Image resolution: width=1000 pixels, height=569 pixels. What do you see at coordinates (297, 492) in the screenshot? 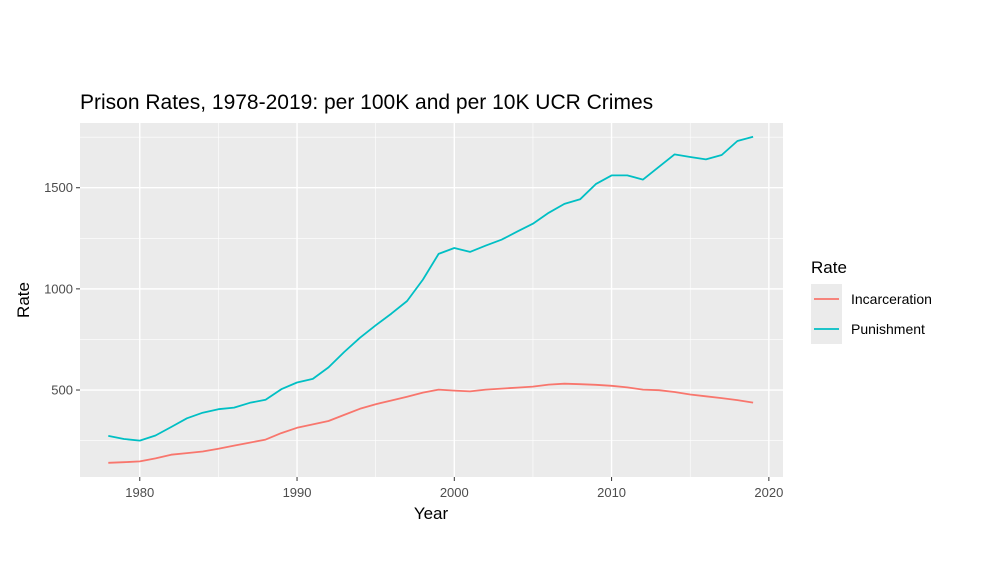
I see `x-tick-label: 1990` at bounding box center [297, 492].